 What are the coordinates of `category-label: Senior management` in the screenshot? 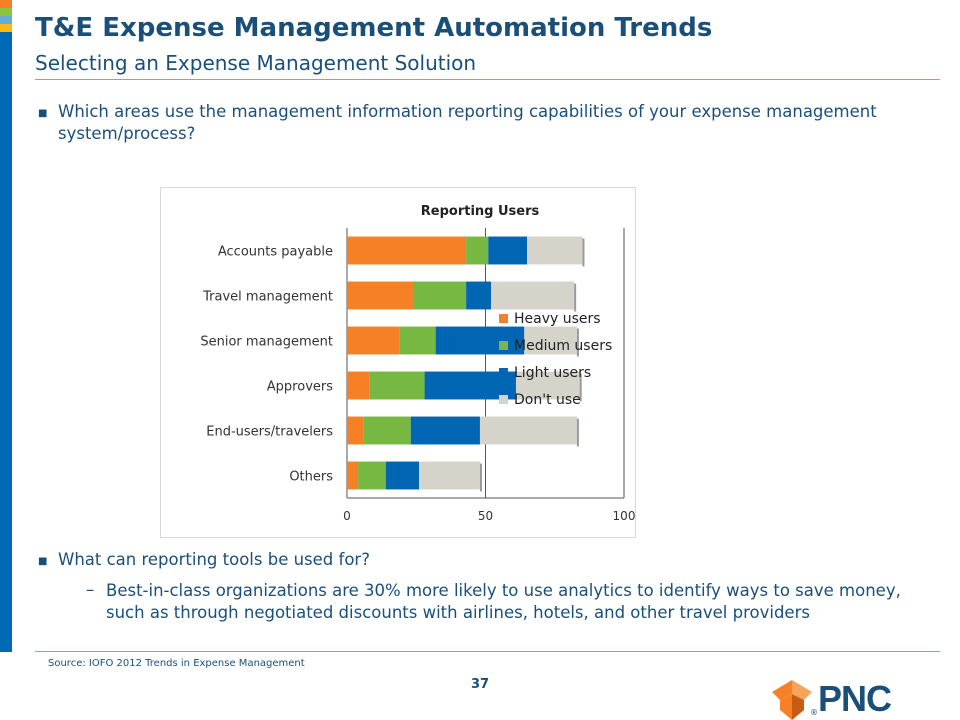 It's located at (266, 342).